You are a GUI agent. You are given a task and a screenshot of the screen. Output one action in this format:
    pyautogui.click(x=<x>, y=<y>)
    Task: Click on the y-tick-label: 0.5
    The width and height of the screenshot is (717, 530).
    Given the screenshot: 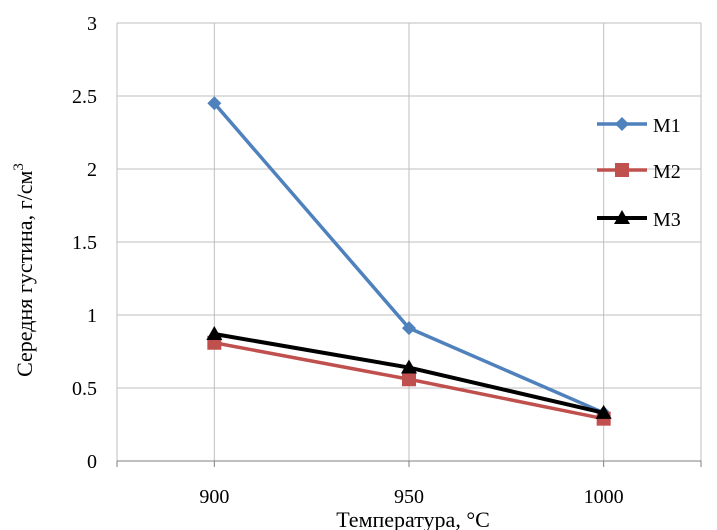 What is the action you would take?
    pyautogui.click(x=84, y=389)
    